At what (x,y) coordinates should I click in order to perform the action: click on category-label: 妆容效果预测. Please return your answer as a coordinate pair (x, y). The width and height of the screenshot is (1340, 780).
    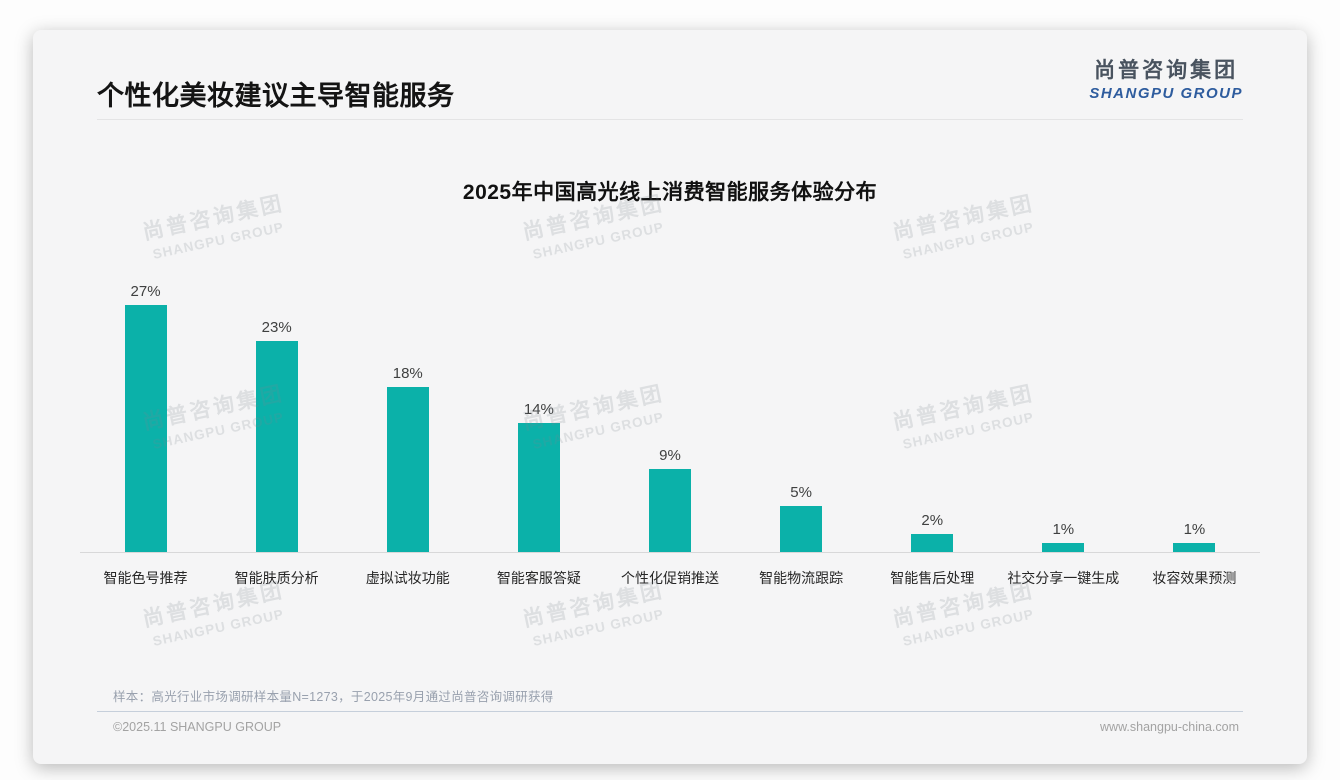
    Looking at the image, I should click on (1194, 578).